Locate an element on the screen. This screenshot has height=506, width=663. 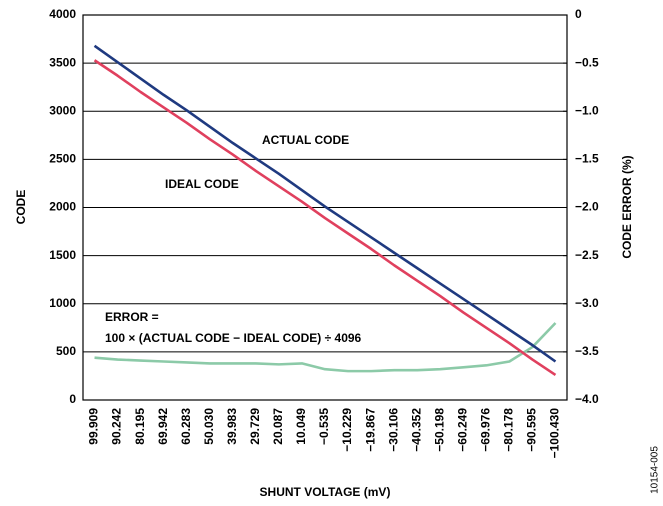
x-tick-label: 99.909 is located at coordinates (94, 426).